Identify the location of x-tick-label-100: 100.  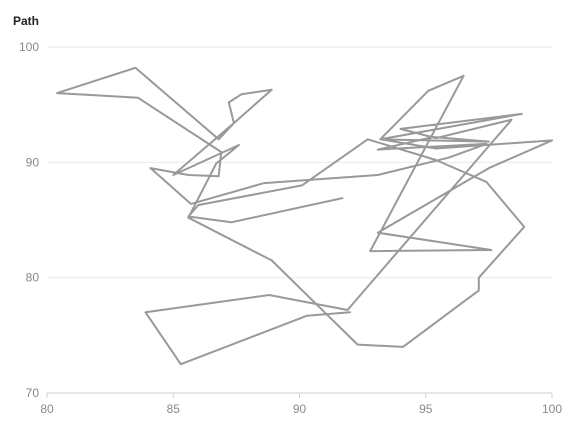
(552, 409).